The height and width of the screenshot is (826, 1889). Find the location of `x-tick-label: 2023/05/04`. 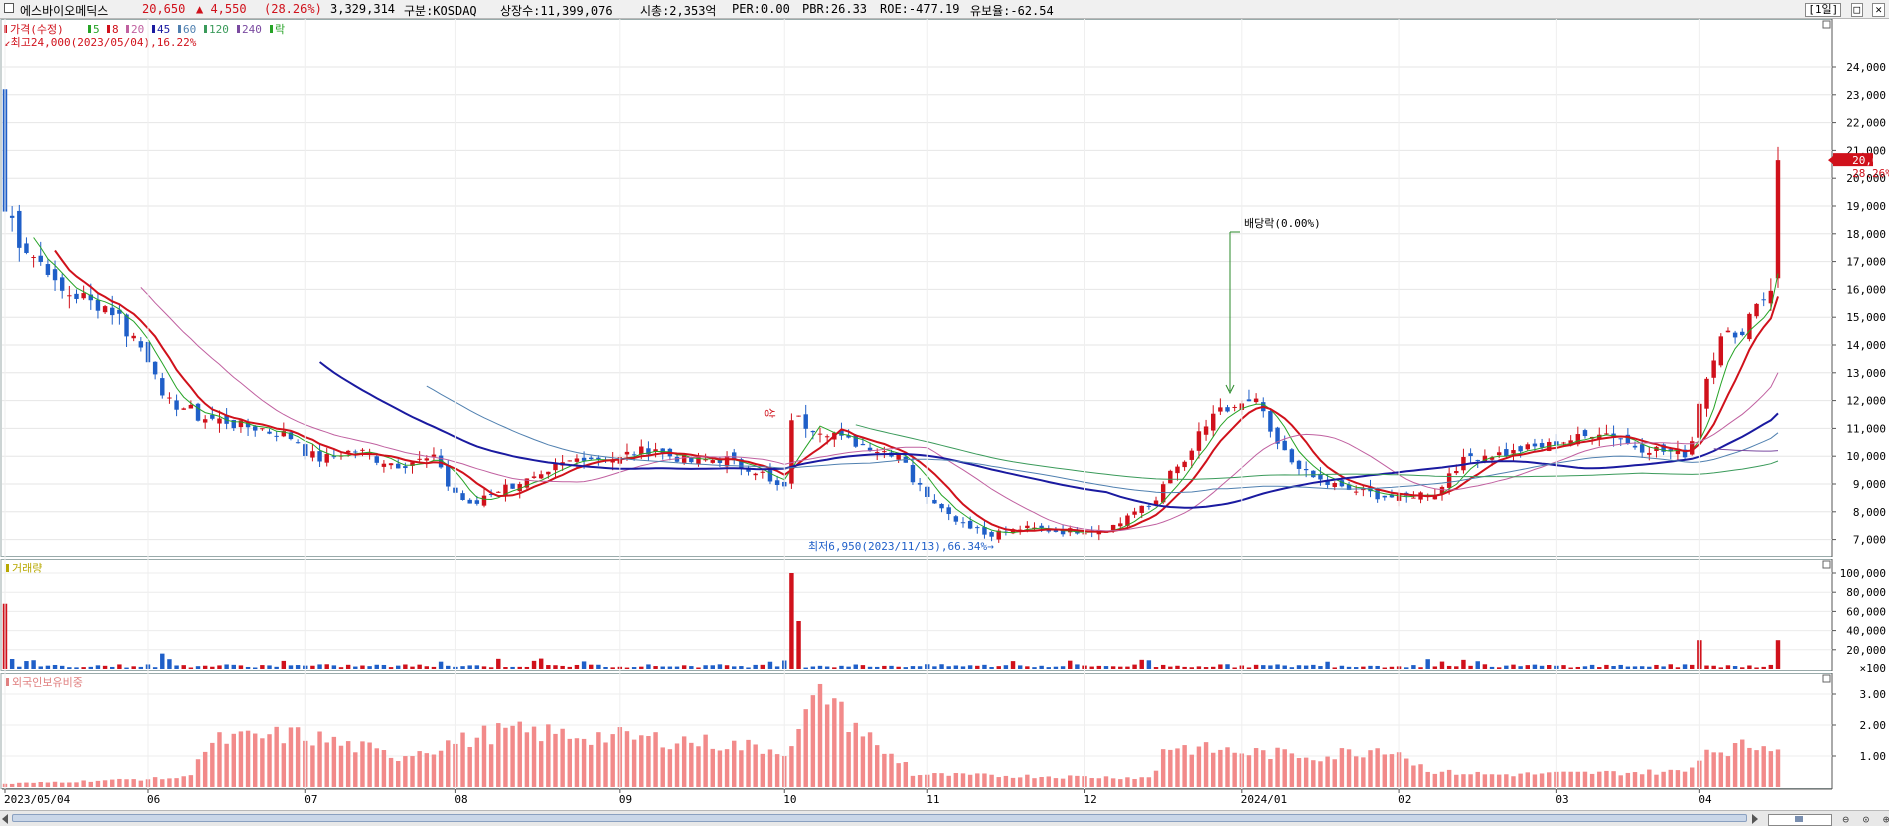

x-tick-label: 2023/05/04 is located at coordinates (37, 799).